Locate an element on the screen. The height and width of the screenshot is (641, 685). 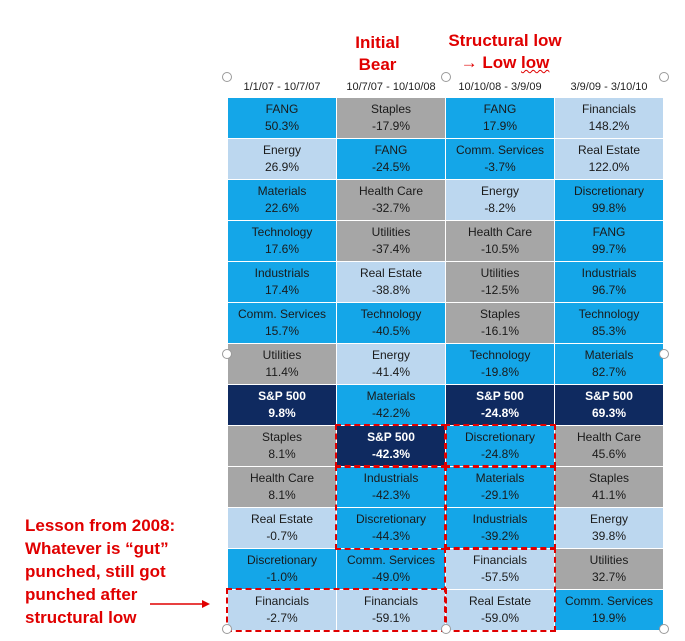
table-cell: FANG 50.3% is located at coordinates (282, 118).